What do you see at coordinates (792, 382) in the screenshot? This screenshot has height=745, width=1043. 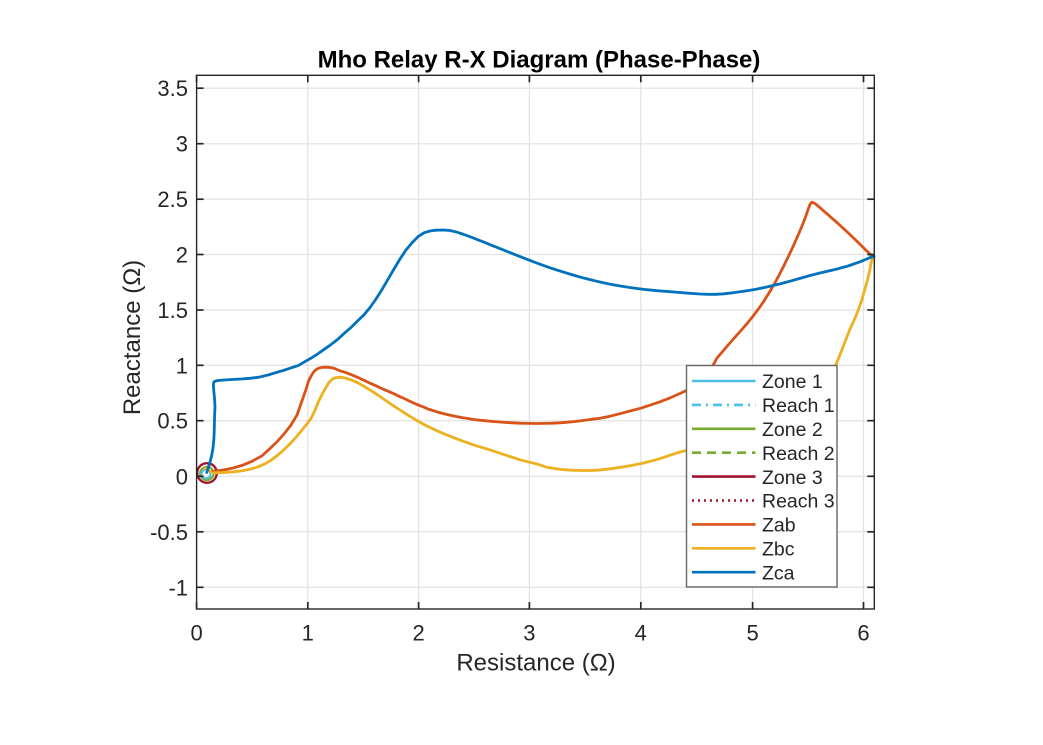 I see `svg-text: Zone 1` at bounding box center [792, 382].